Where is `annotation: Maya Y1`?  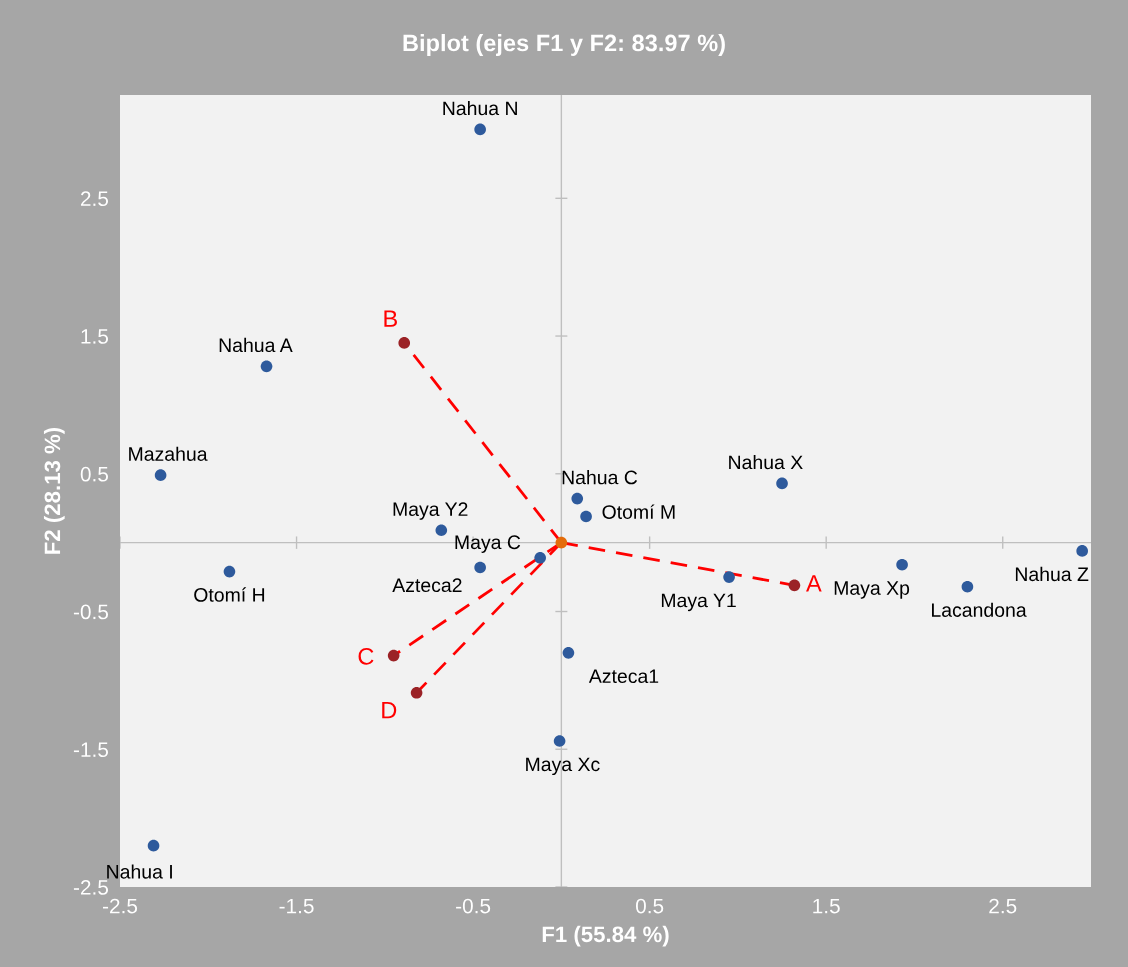 annotation: Maya Y1 is located at coordinates (698, 602).